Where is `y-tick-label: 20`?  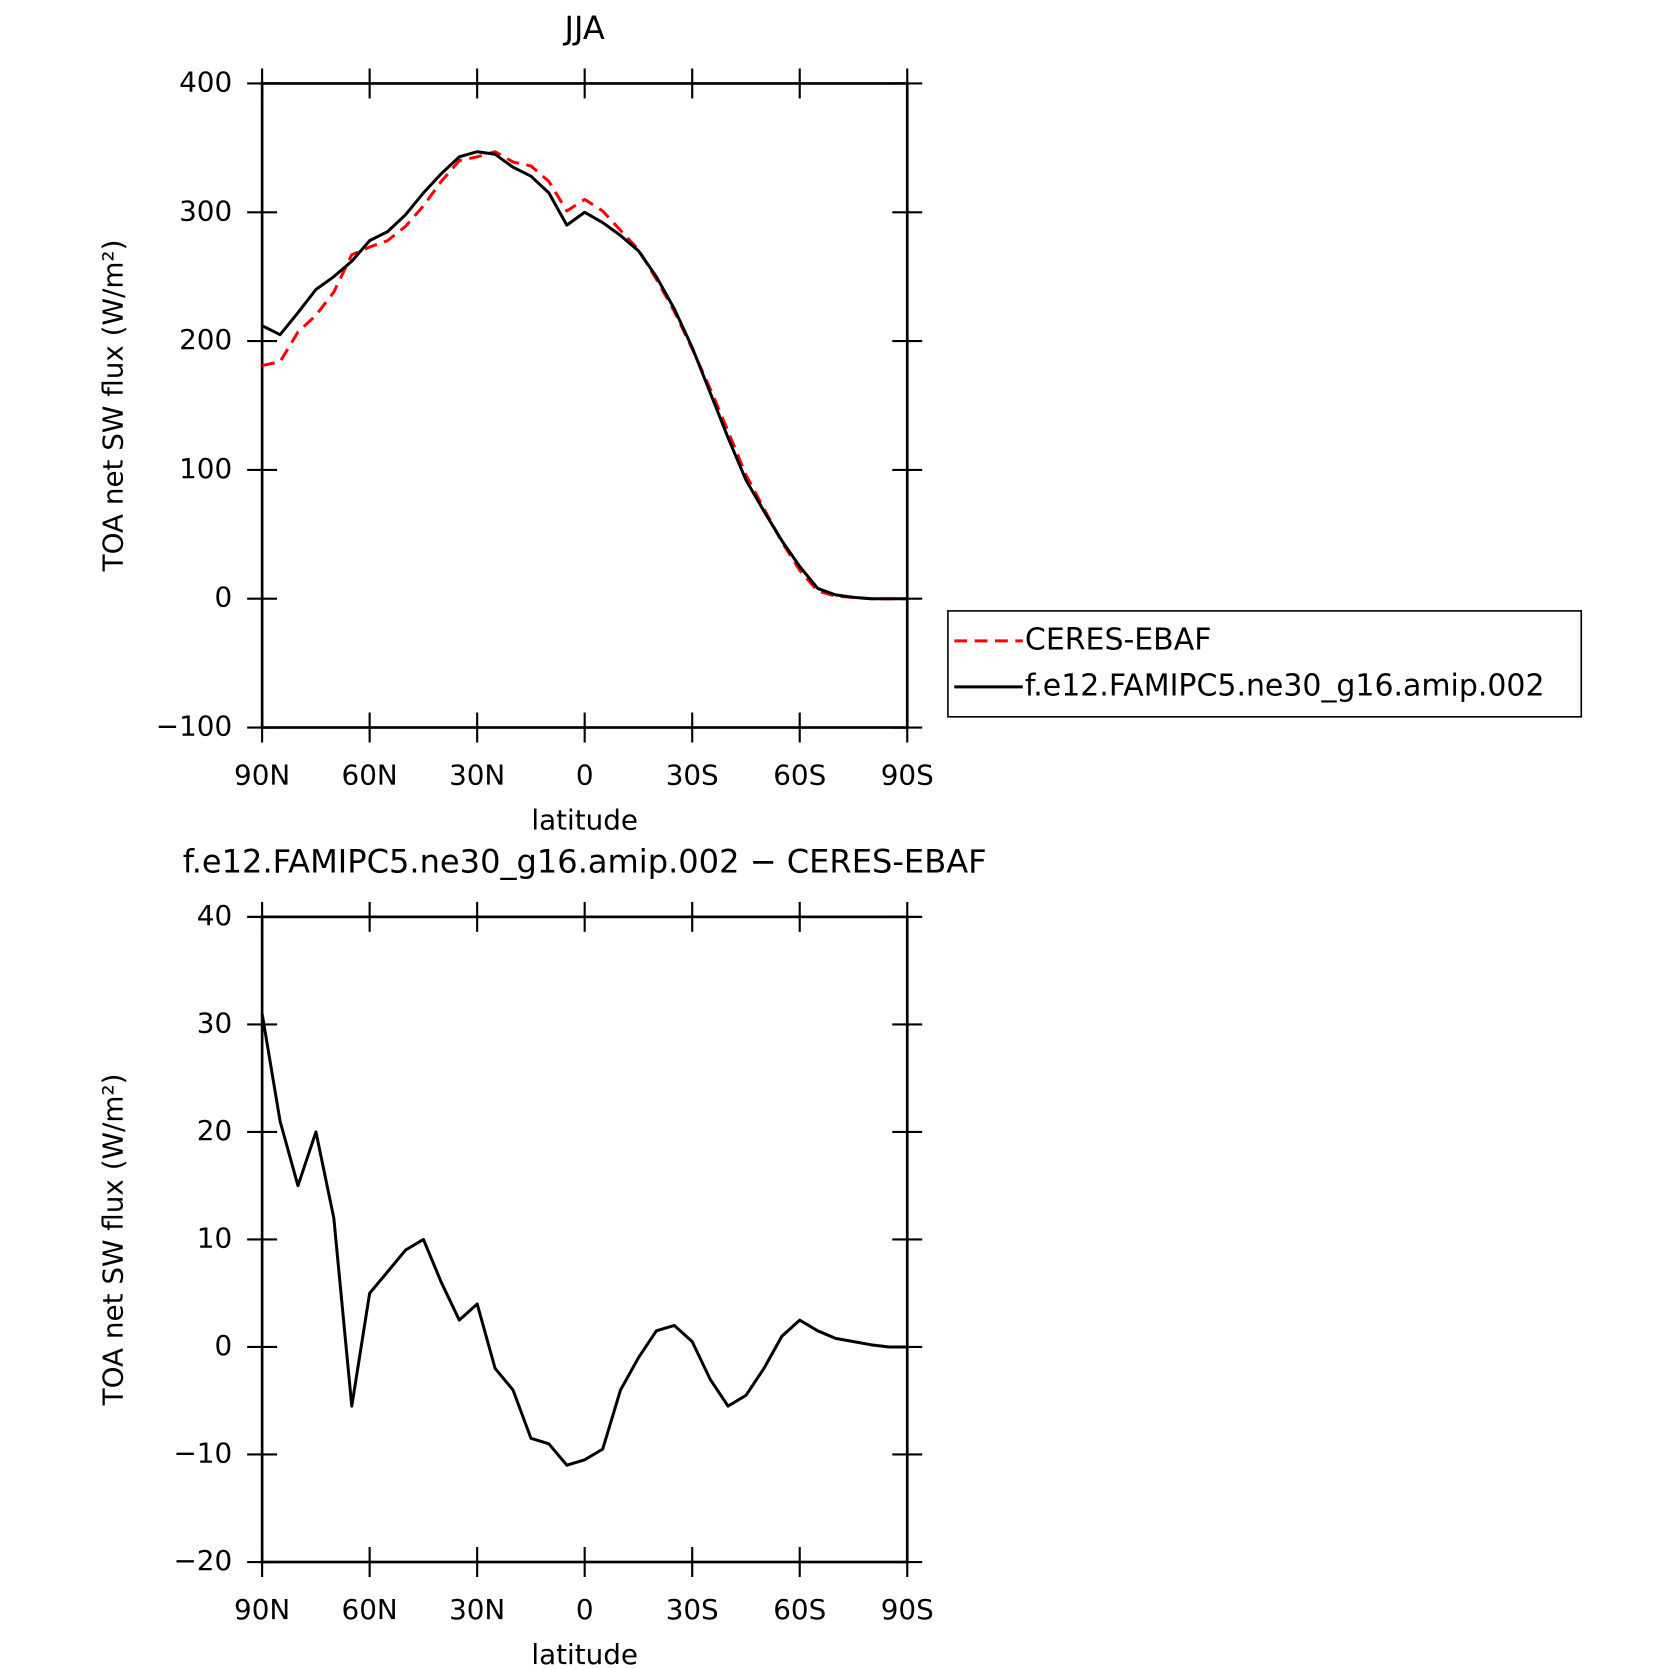
y-tick-label: 20 is located at coordinates (214, 1130).